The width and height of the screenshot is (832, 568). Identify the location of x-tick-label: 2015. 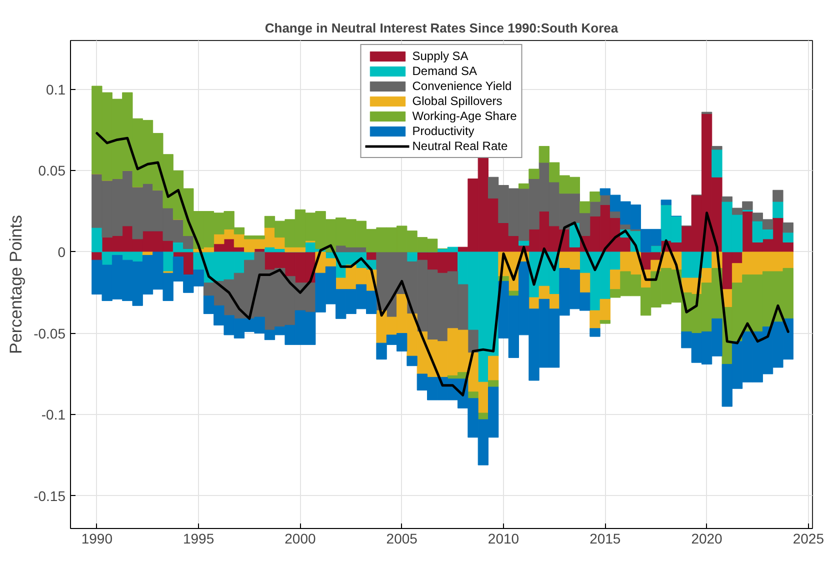
(605, 538).